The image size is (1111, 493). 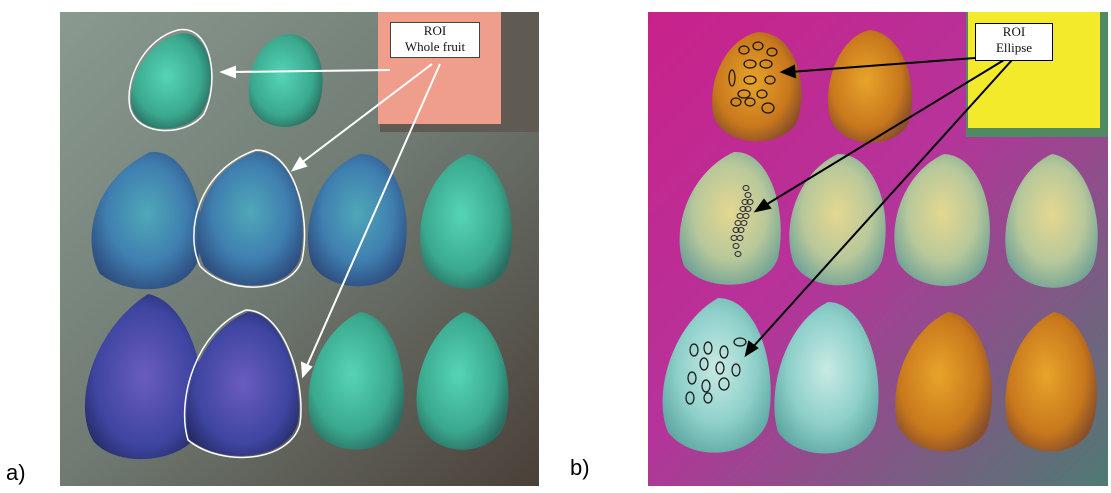 I want to click on roi-label-box-a: ROI Whole fruit, so click(x=435, y=40).